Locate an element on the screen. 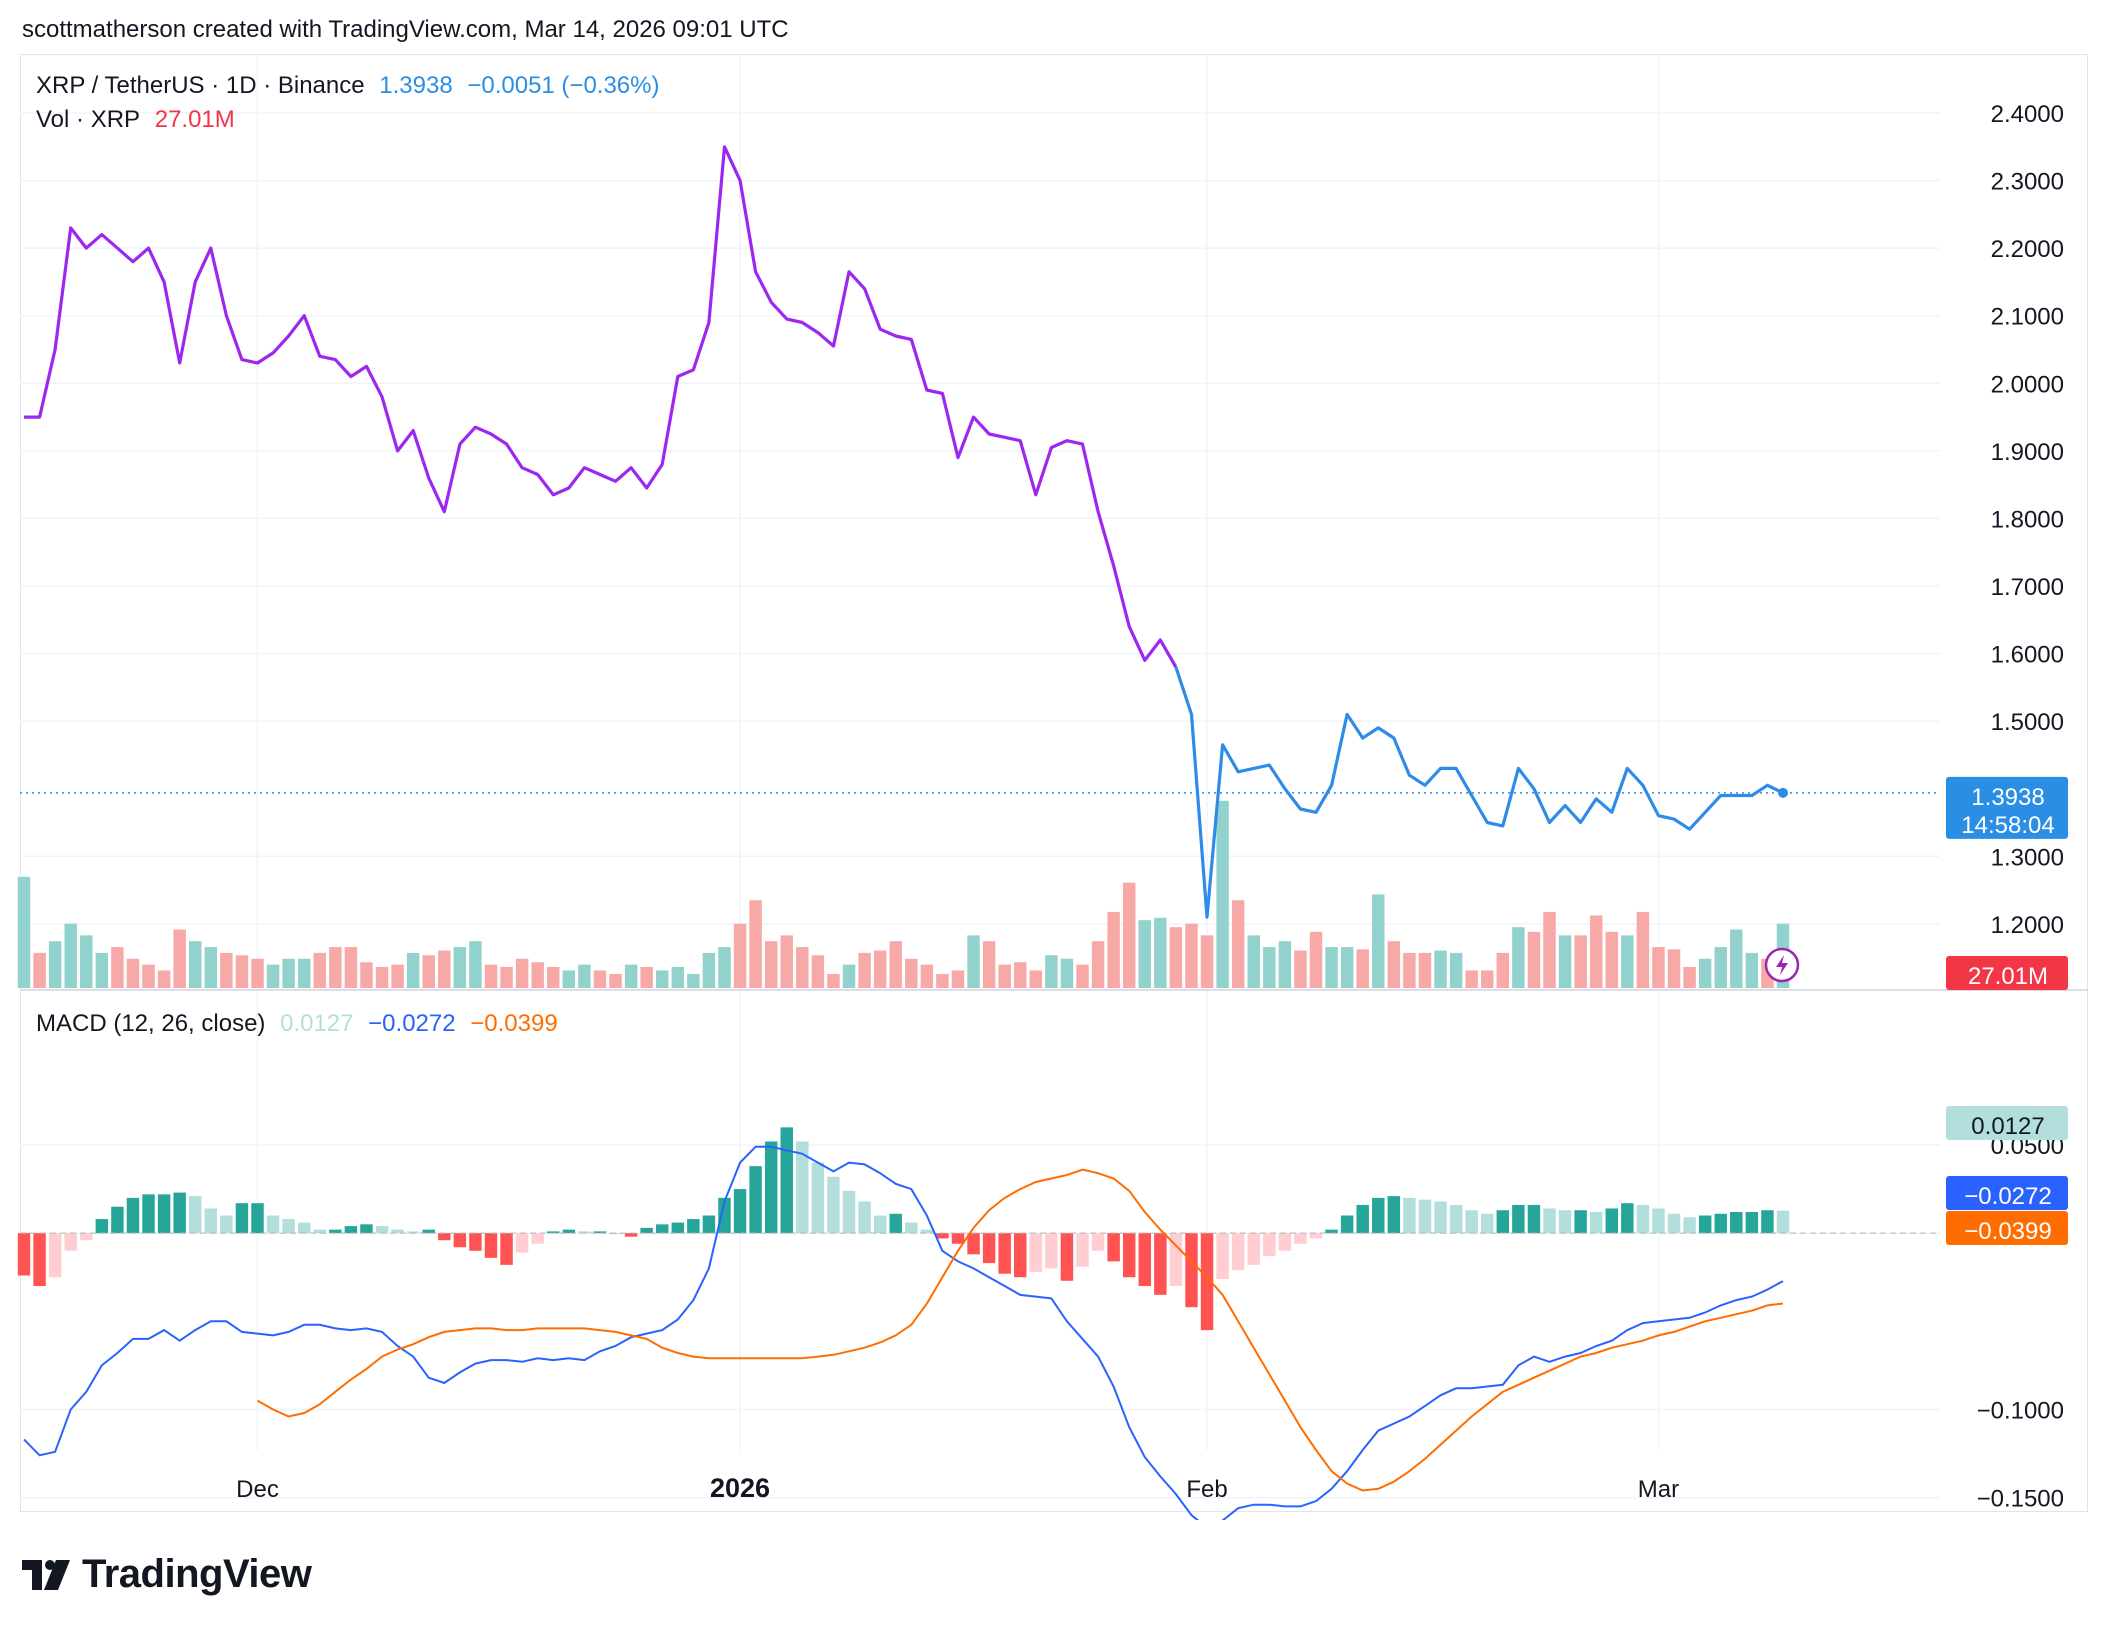 The height and width of the screenshot is (1636, 2108). time-tick-label: Feb is located at coordinates (1206, 1489).